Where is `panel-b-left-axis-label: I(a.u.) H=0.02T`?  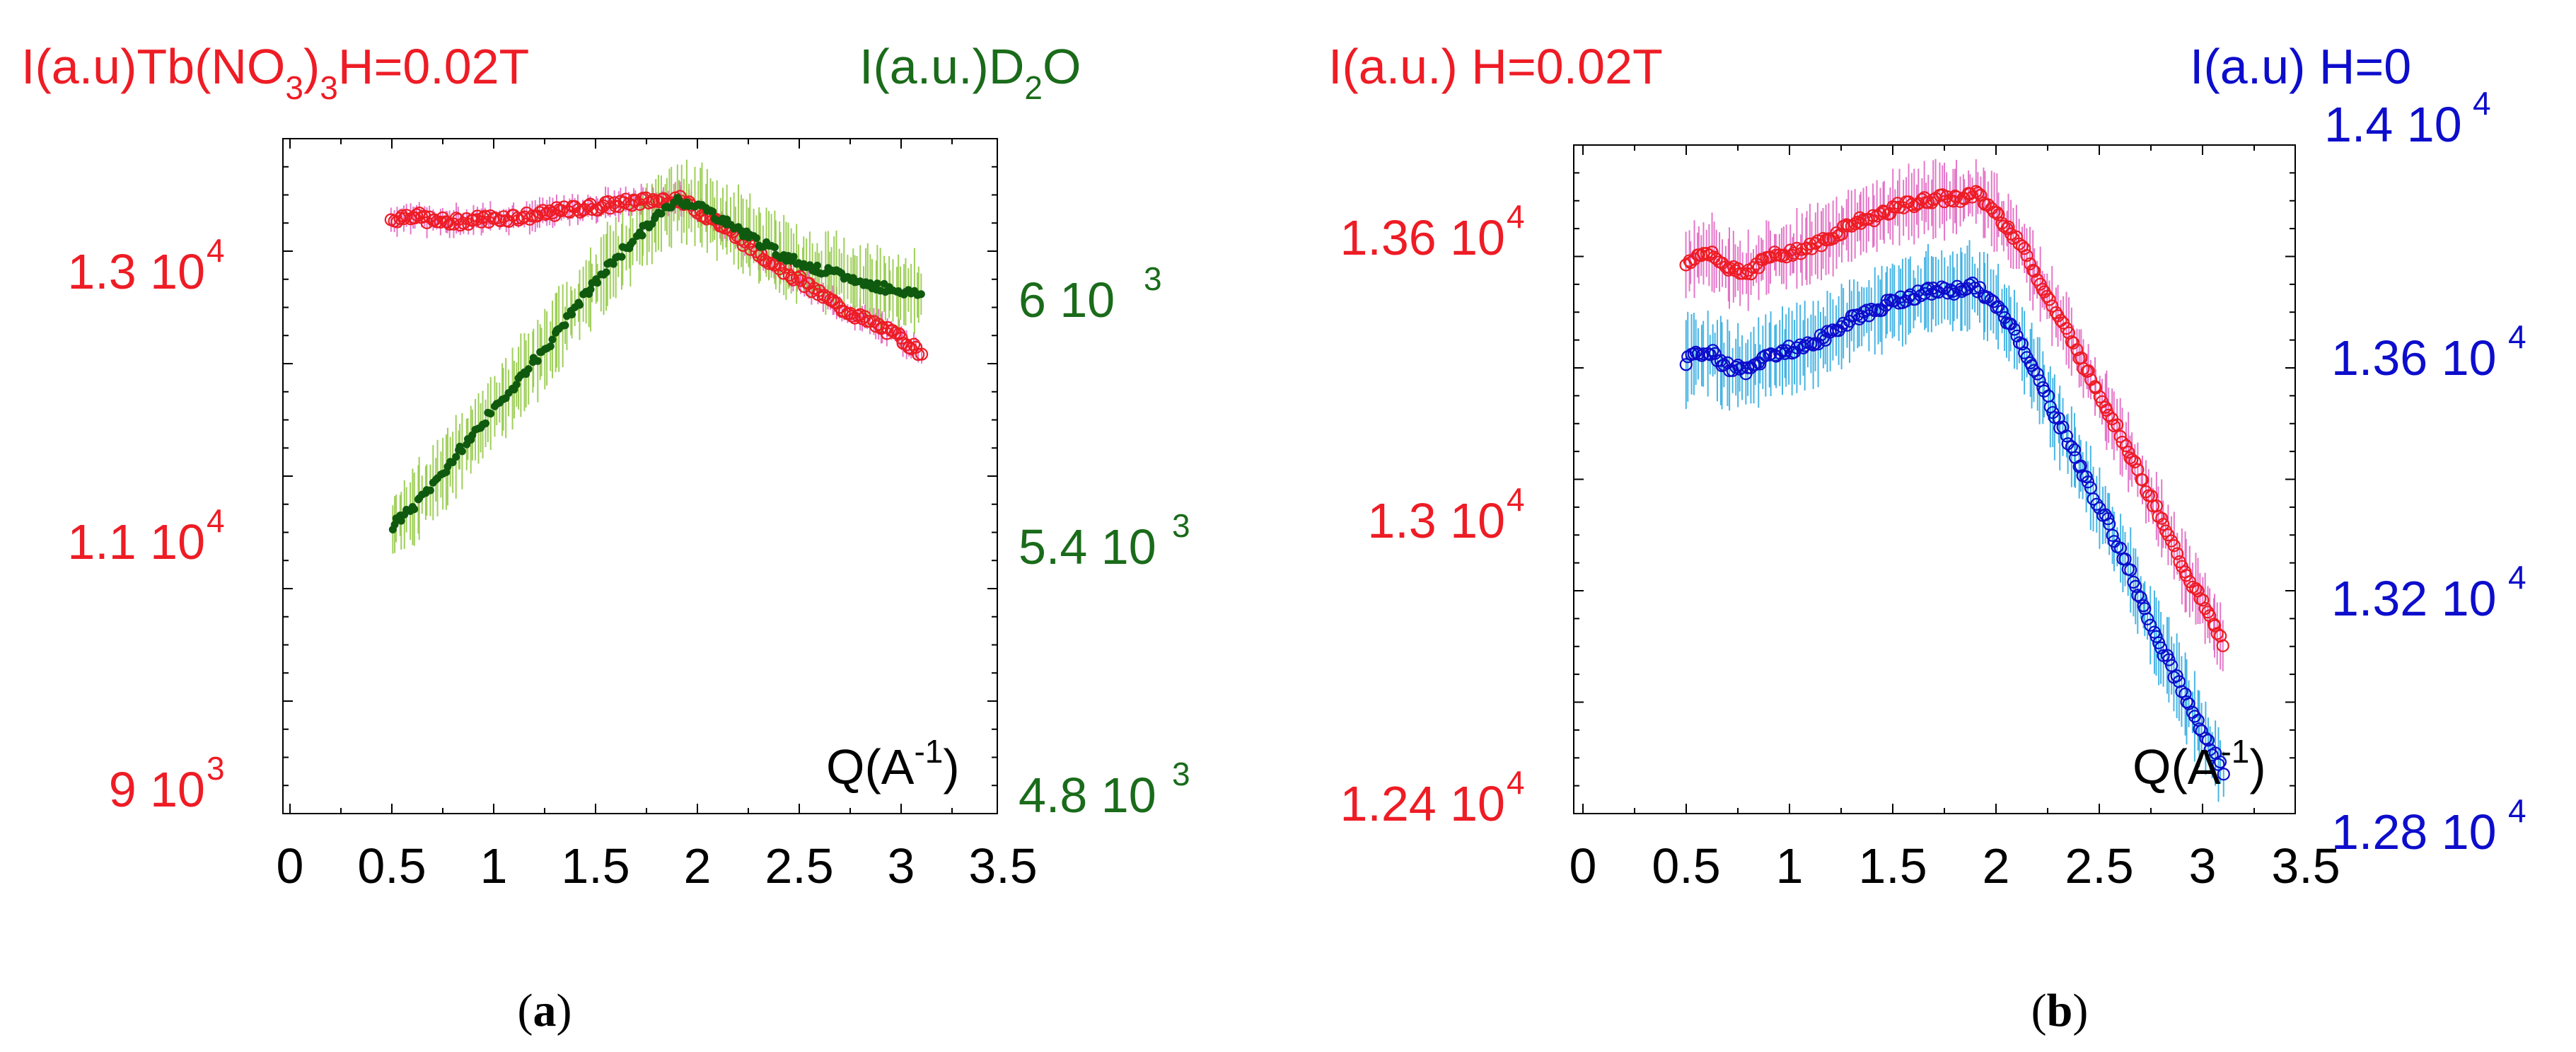
panel-b-left-axis-label: I(a.u.) H=0.02T is located at coordinates (1495, 66).